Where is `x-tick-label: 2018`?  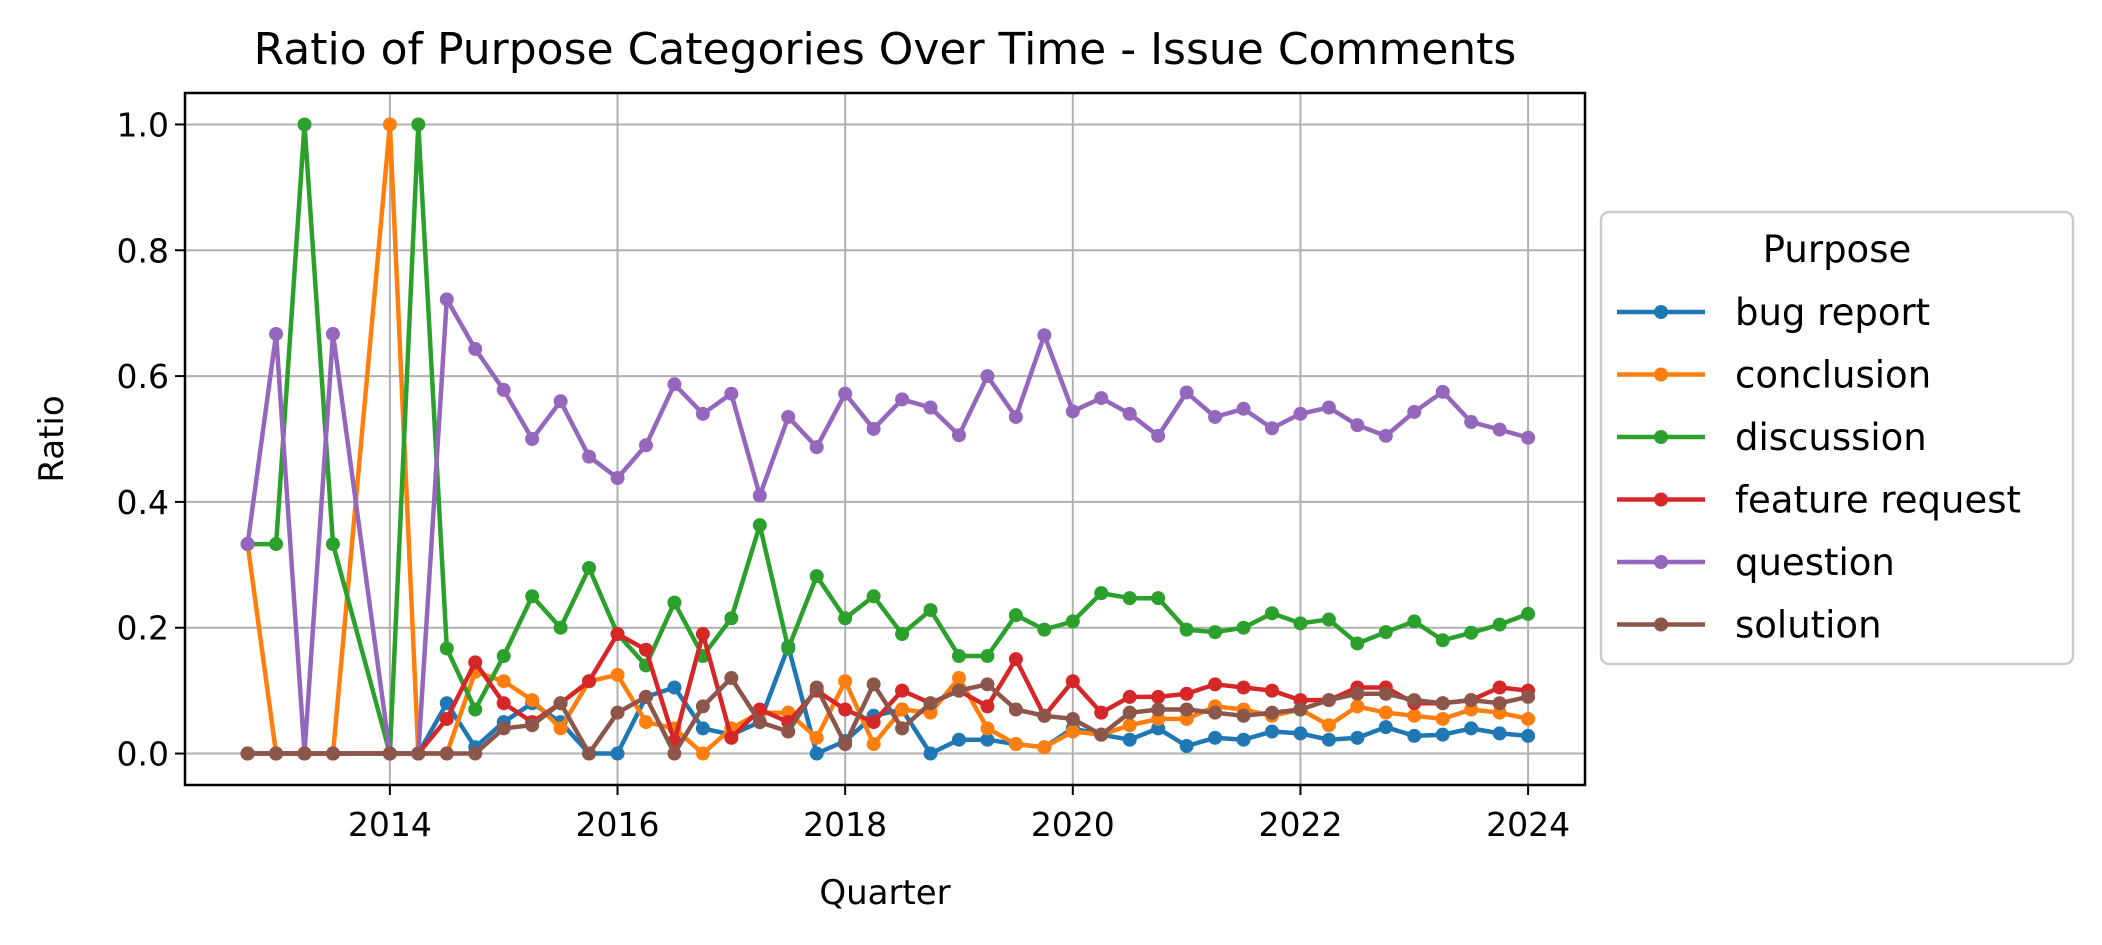
x-tick-label: 2018 is located at coordinates (845, 824).